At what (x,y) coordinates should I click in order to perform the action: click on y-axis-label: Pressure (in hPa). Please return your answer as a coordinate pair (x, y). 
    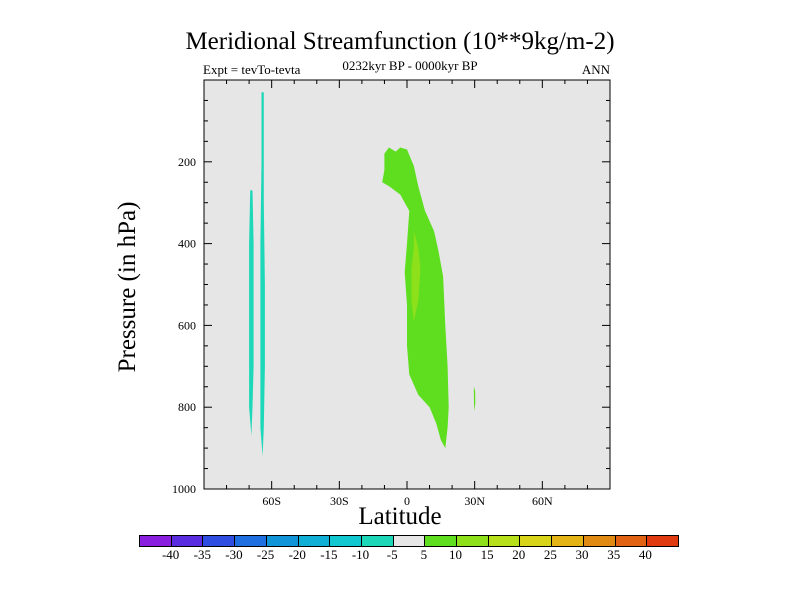
    Looking at the image, I should click on (127, 287).